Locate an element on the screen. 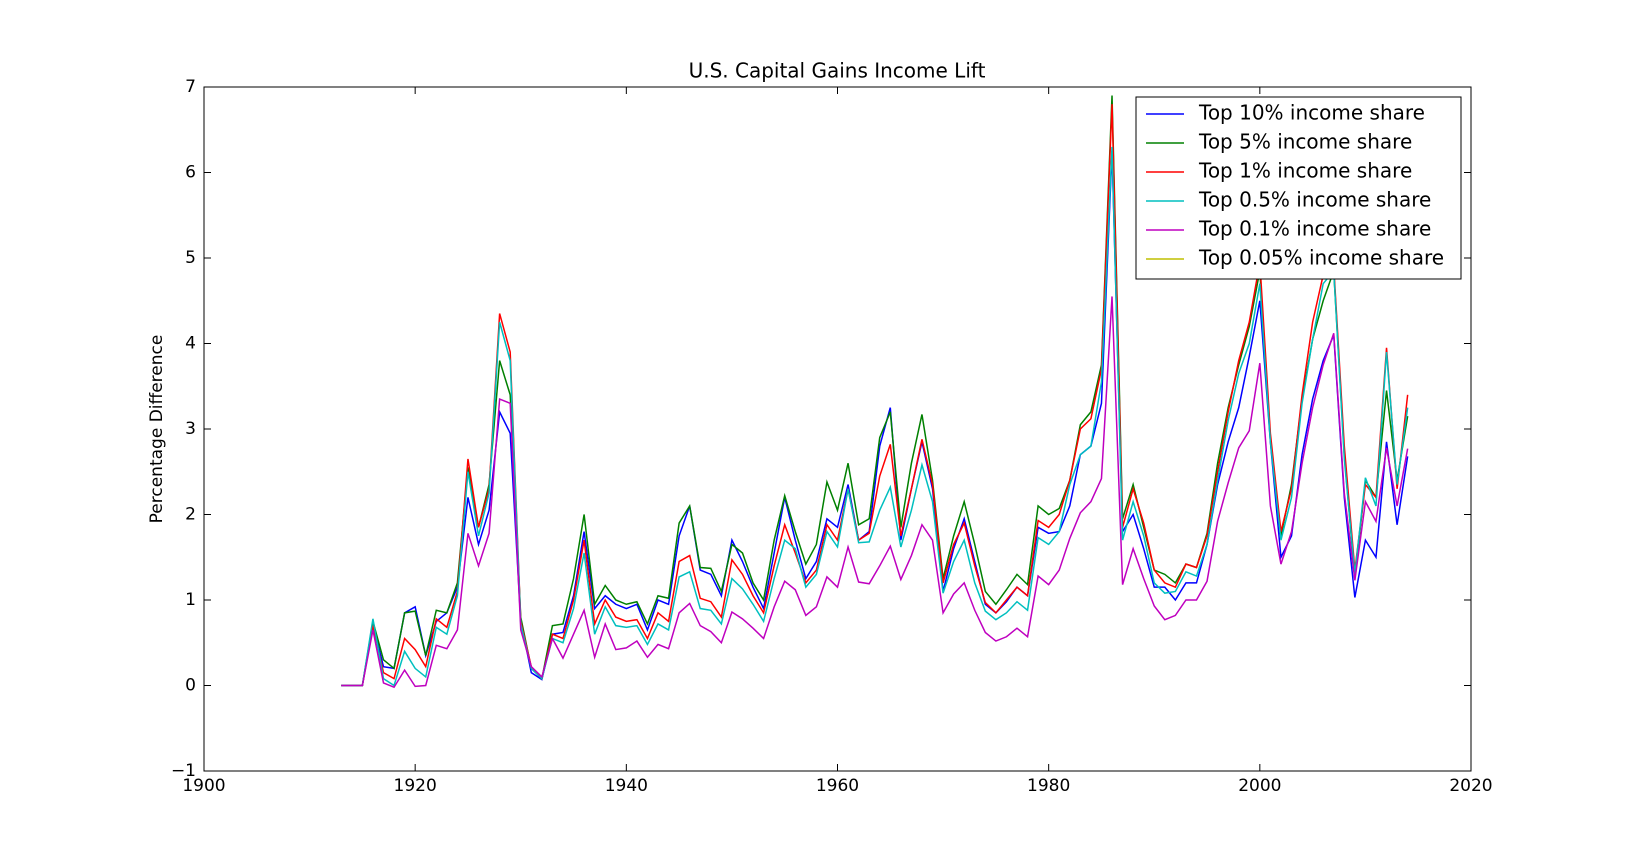  x-tick-label: 1960 is located at coordinates (837, 786).